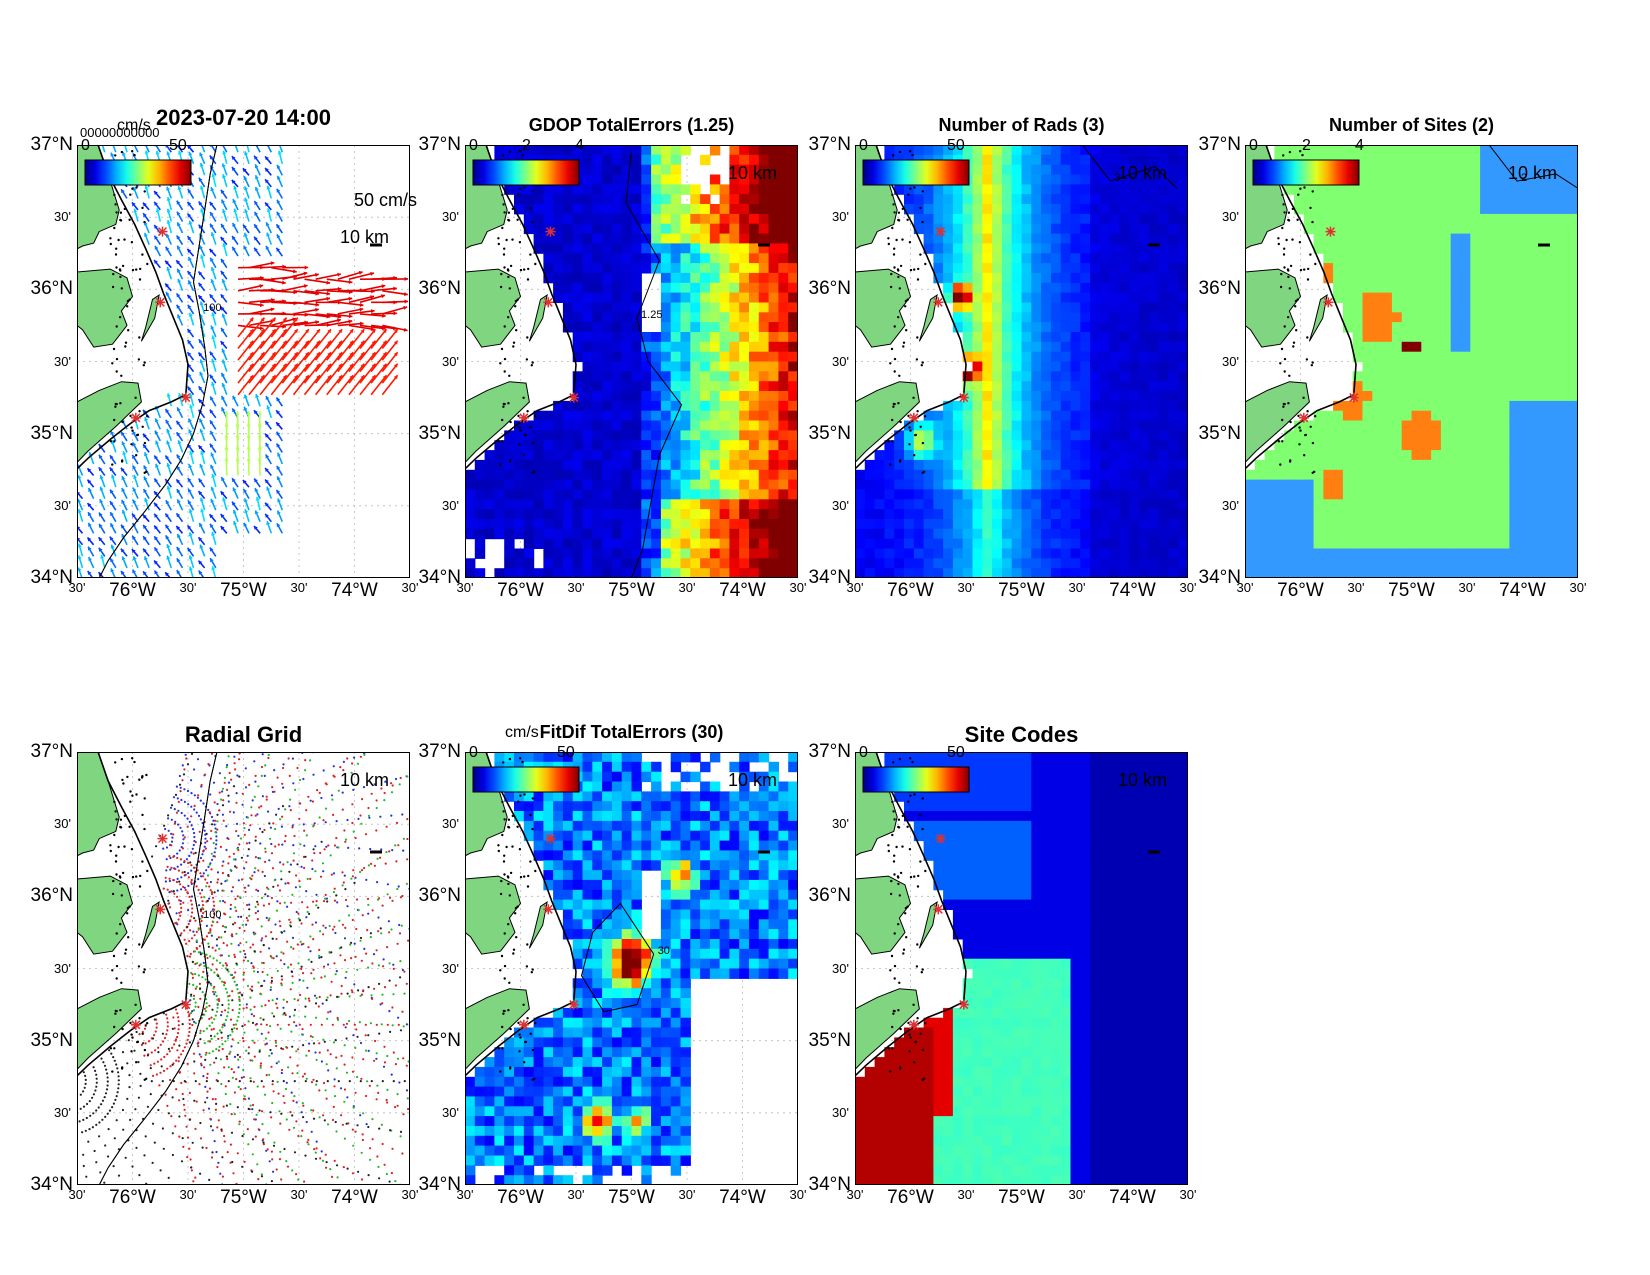 This screenshot has width=1650, height=1275. I want to click on scale-bar-label: 10 km, so click(753, 173).